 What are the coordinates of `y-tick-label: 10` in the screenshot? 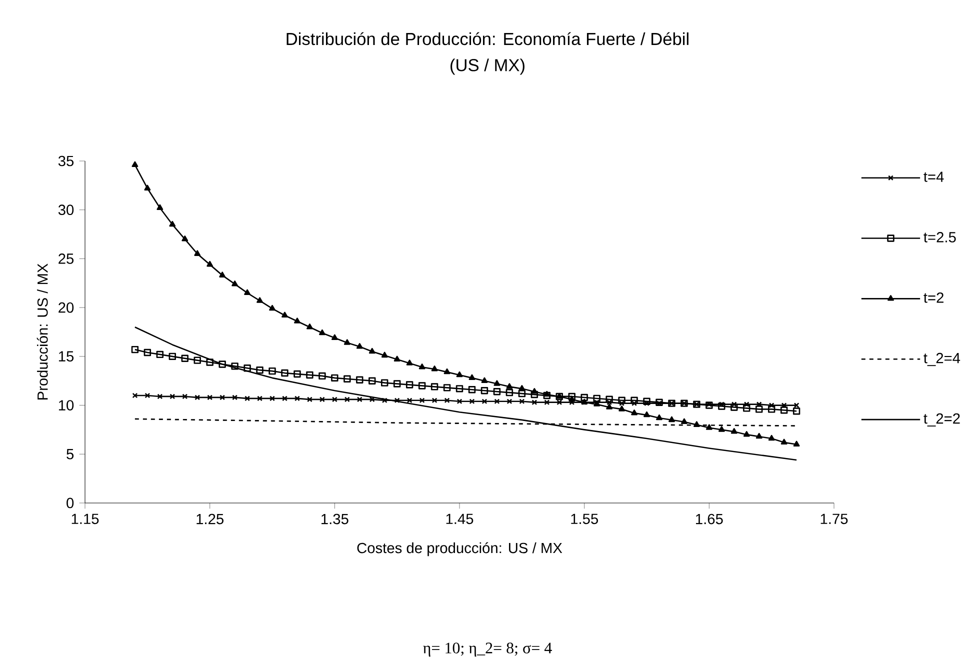 It's located at (66, 405).